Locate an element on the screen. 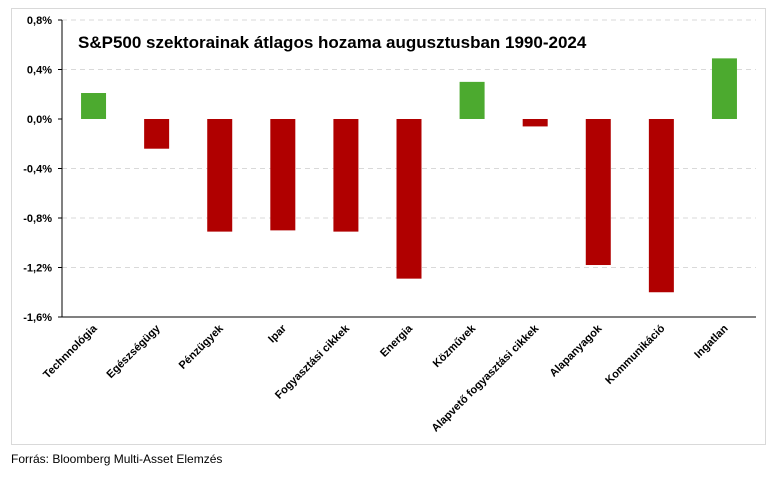  y-axis-ticks: 0,8% 0,4% 0,0% -0,4% -0,8% -1,2% -1,6% is located at coordinates (42, 169).